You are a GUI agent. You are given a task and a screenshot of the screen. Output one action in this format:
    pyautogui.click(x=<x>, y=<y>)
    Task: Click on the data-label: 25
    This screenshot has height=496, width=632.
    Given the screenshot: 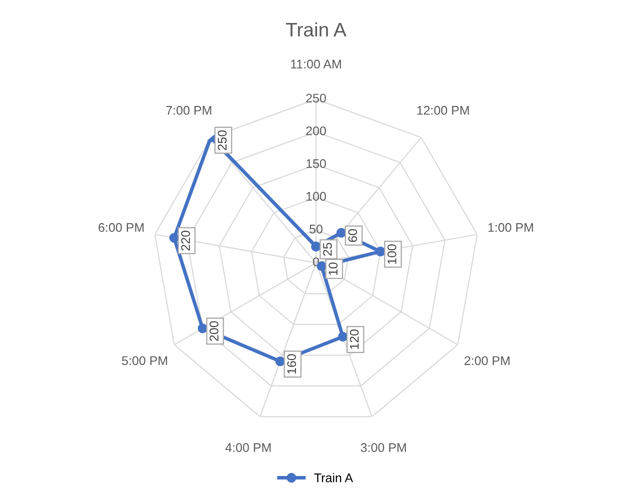 What is the action you would take?
    pyautogui.click(x=327, y=249)
    